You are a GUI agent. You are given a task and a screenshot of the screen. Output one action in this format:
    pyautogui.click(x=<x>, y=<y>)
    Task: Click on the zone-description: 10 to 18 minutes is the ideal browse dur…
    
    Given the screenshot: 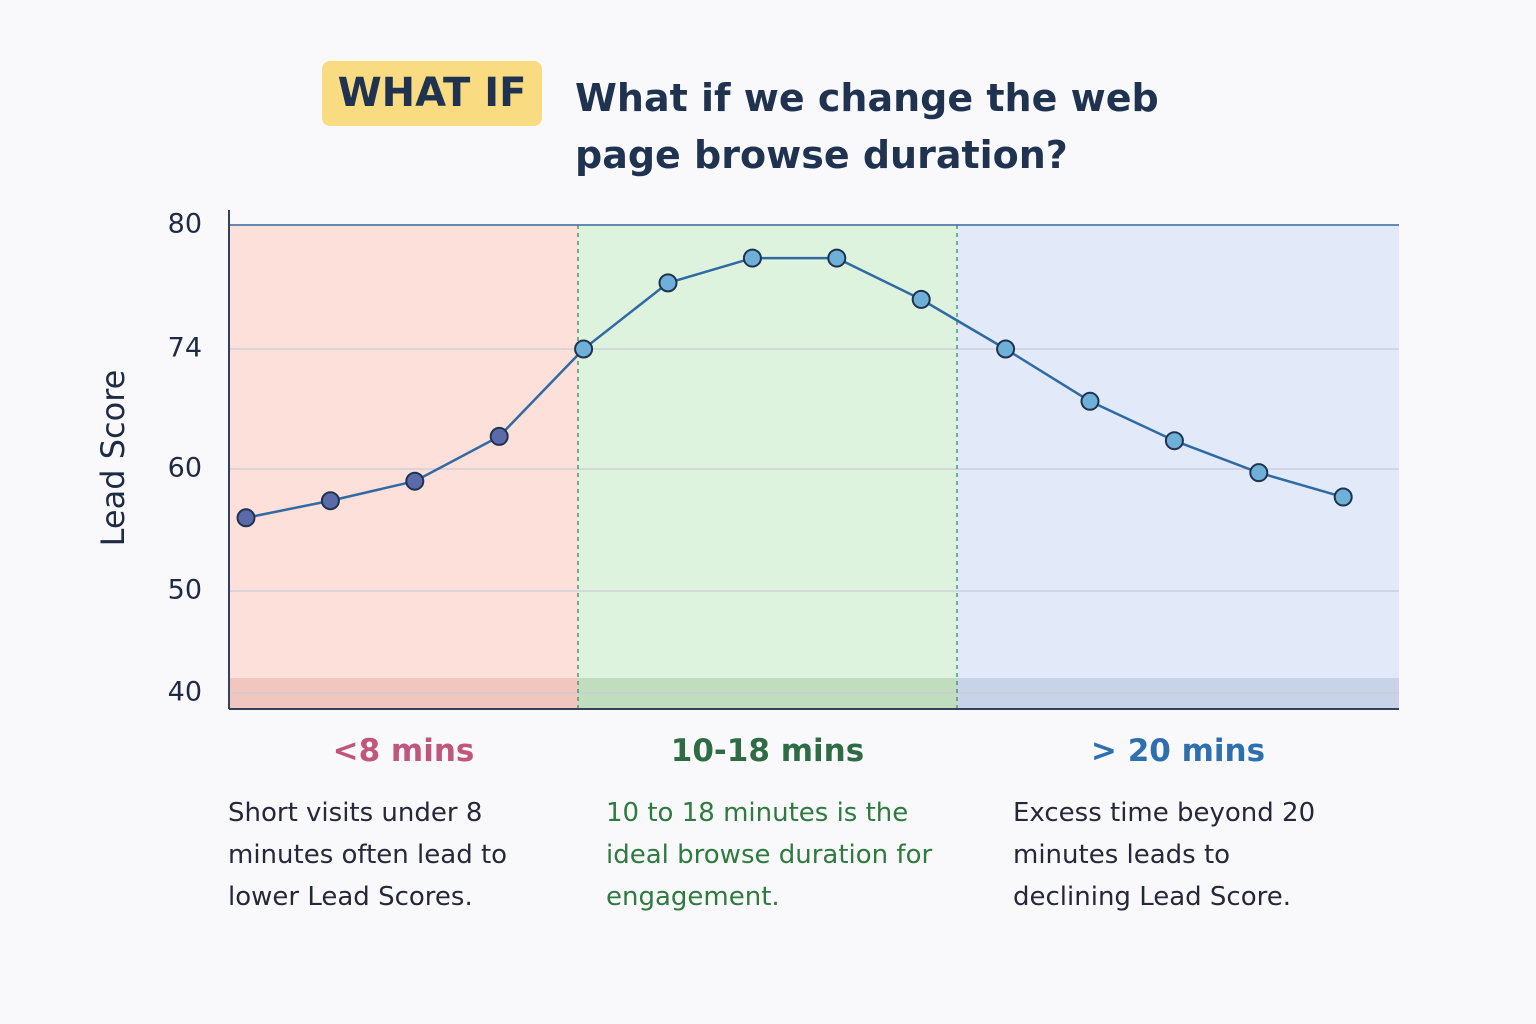 What is the action you would take?
    pyautogui.click(x=769, y=855)
    